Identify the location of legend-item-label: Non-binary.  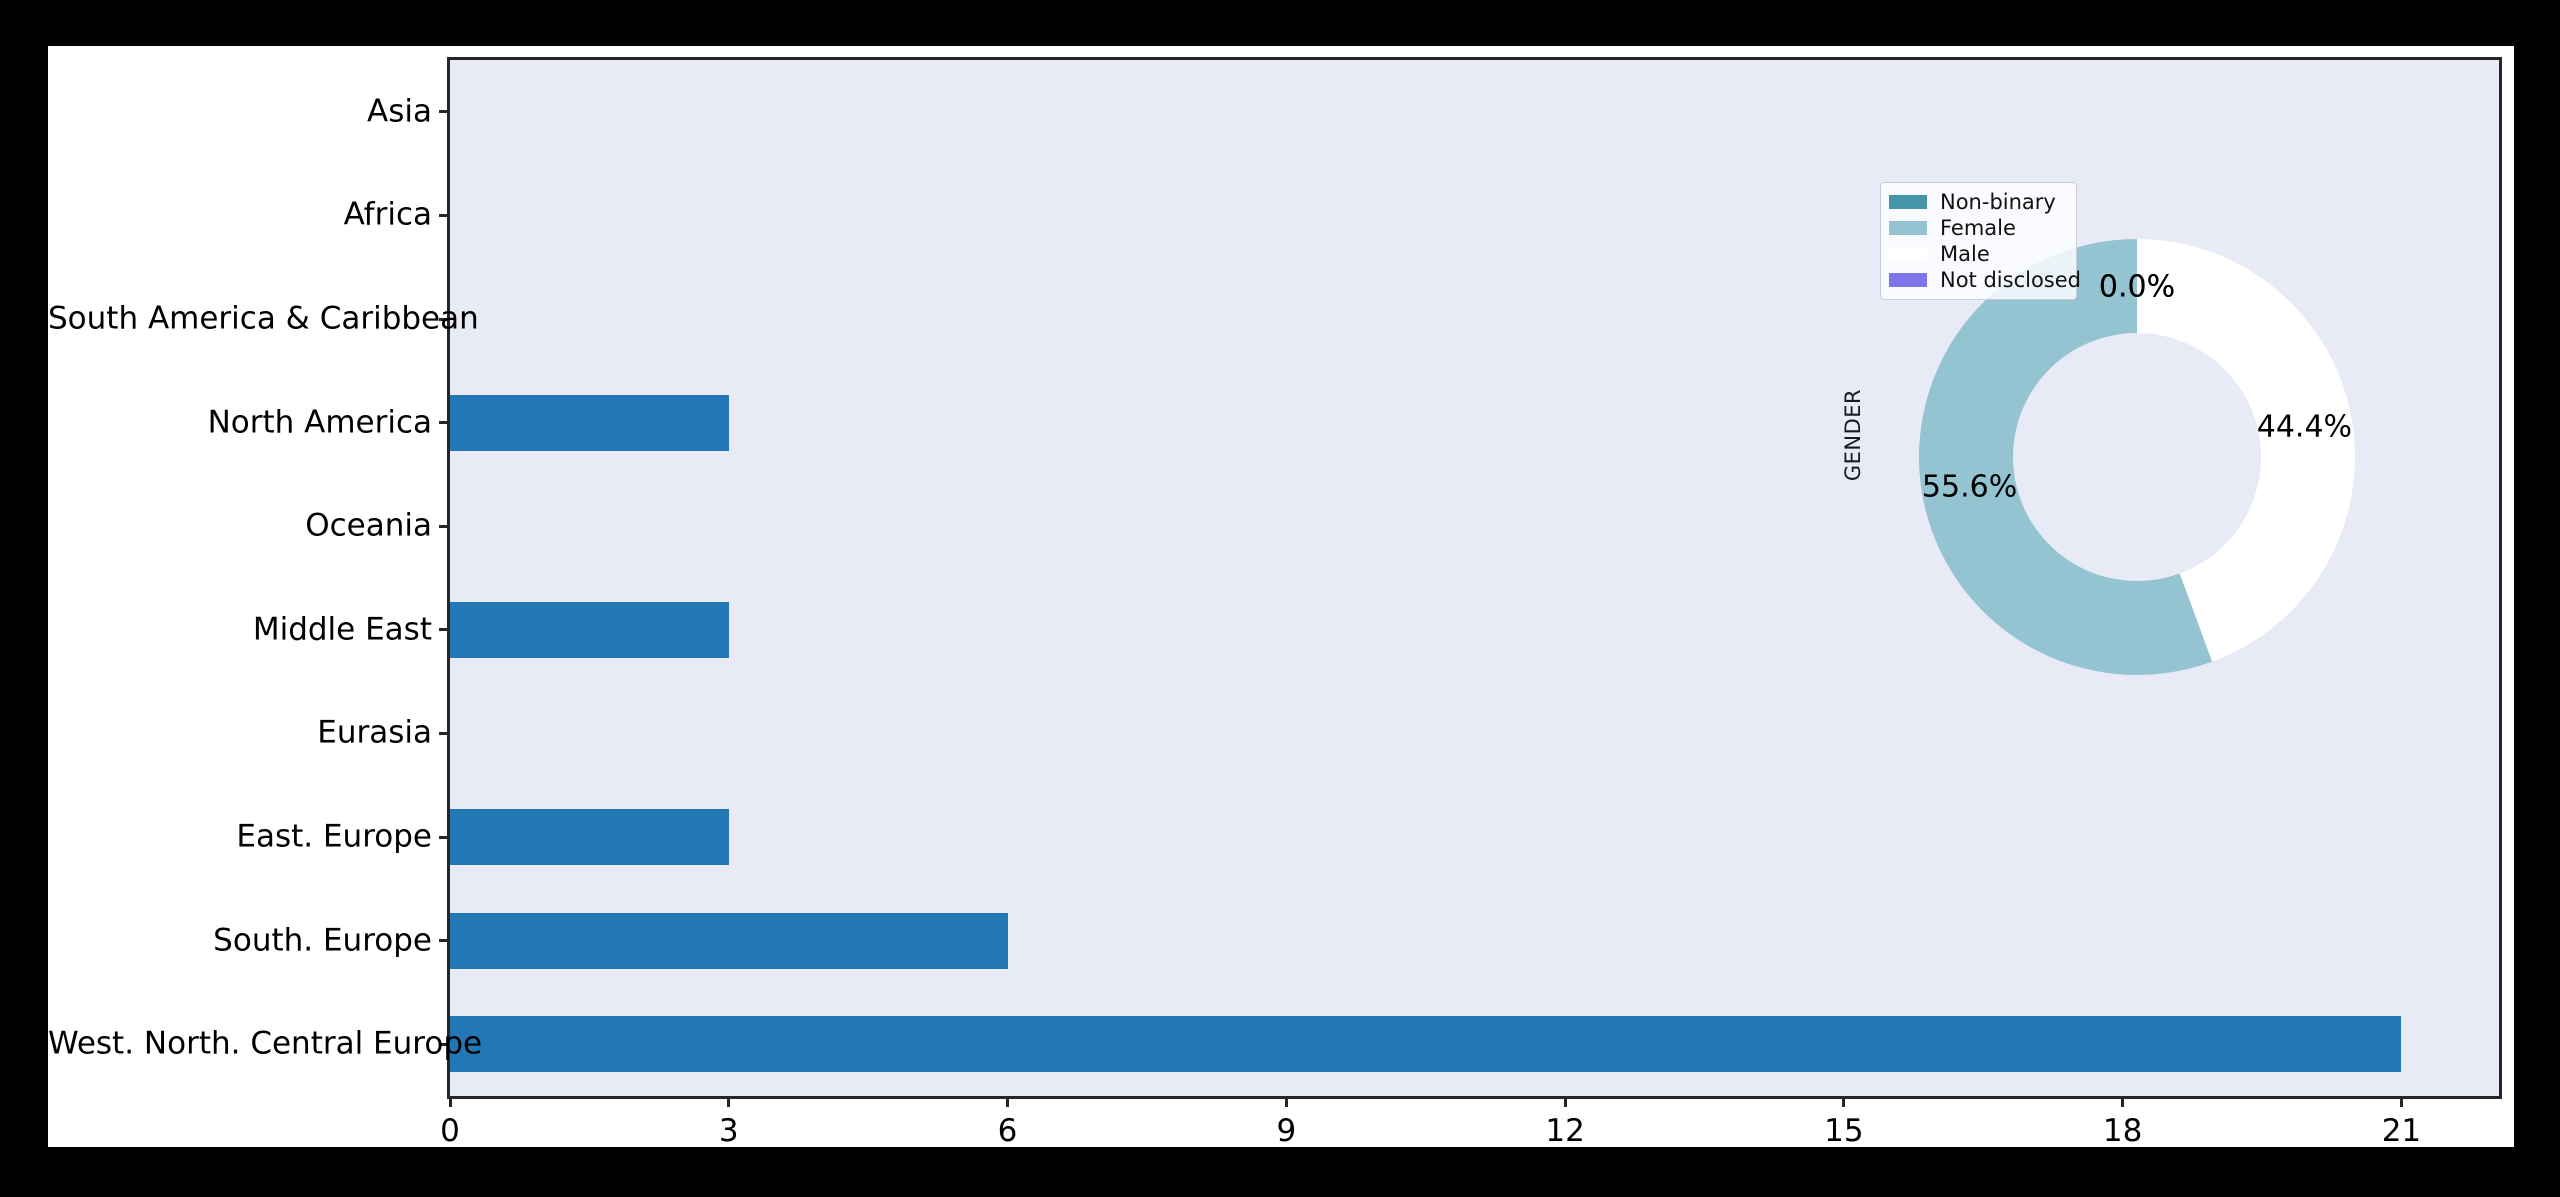
(1998, 202).